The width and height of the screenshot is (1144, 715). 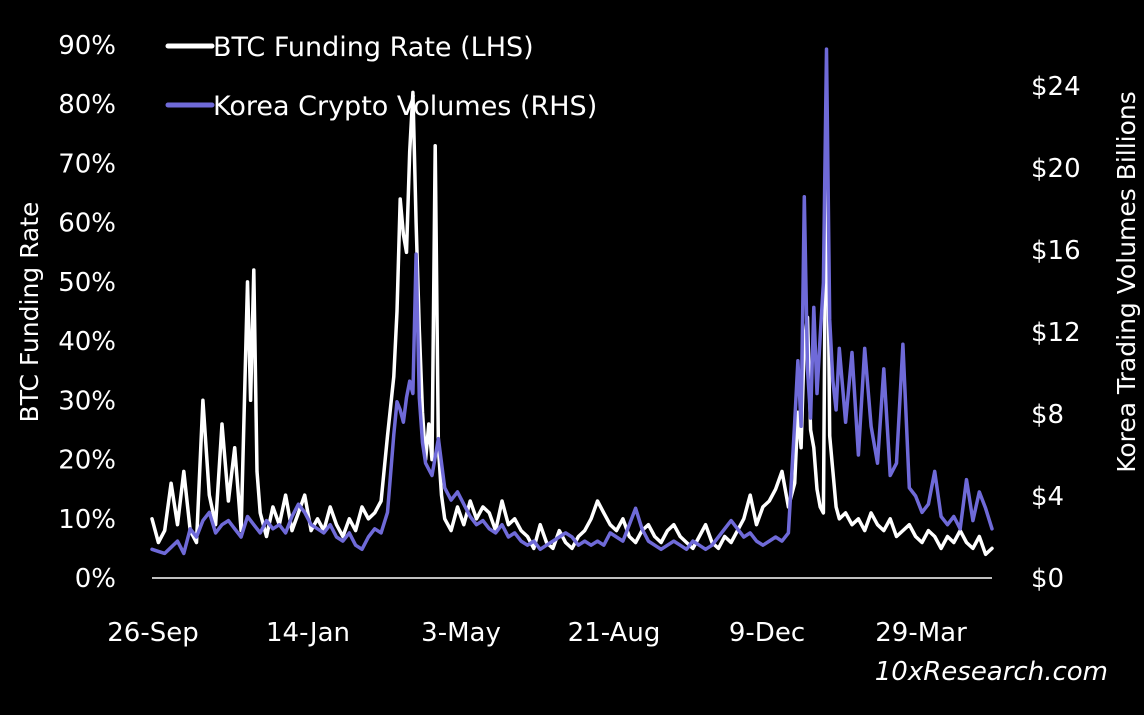 What do you see at coordinates (29, 312) in the screenshot?
I see `y-axis-left-title: BTC Funding Rate` at bounding box center [29, 312].